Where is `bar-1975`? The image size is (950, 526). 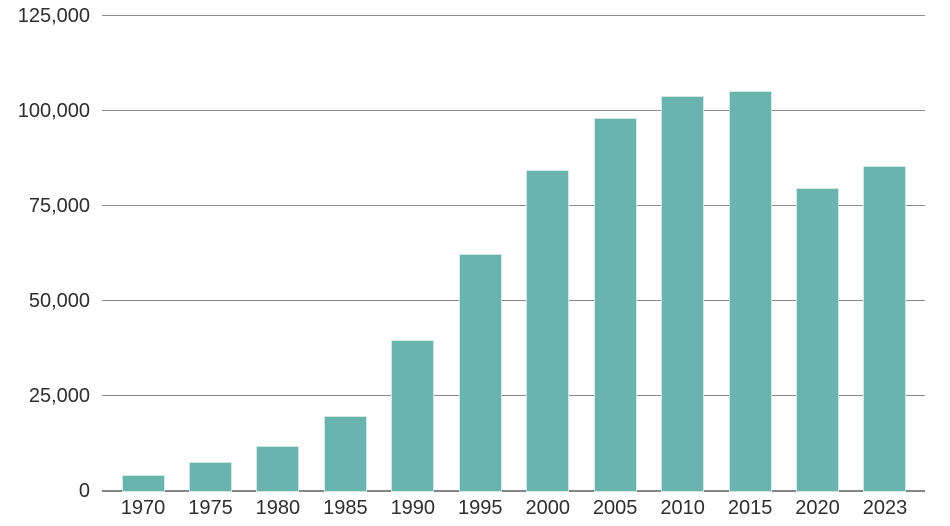
bar-1975 is located at coordinates (210, 476).